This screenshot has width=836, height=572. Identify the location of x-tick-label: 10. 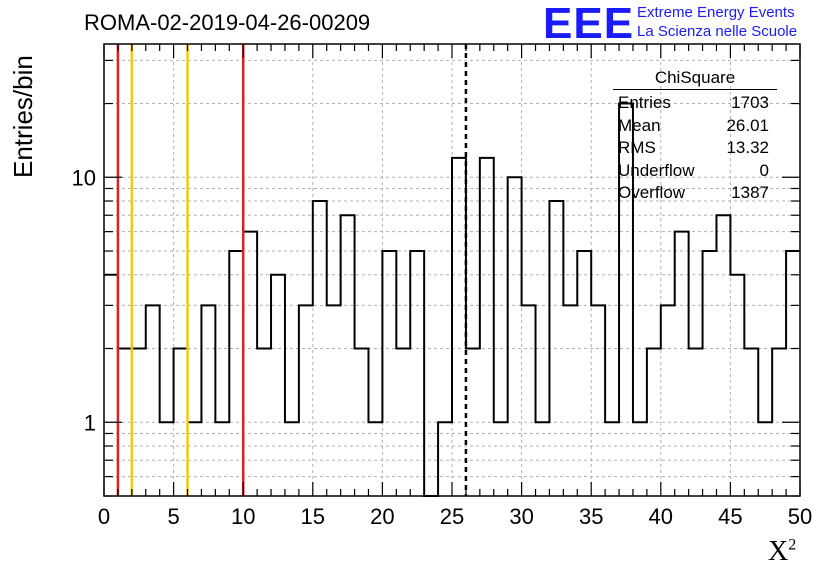
(243, 516).